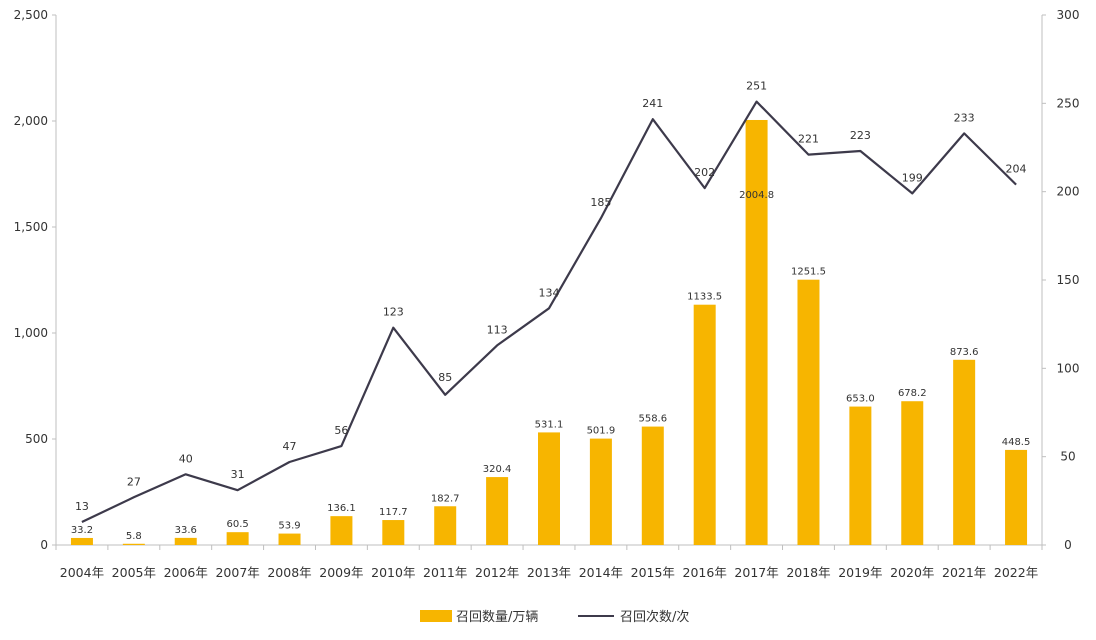 This screenshot has height=640, width=1096. Describe the element at coordinates (497, 572) in the screenshot. I see `x-tick-label: 2012年` at that location.